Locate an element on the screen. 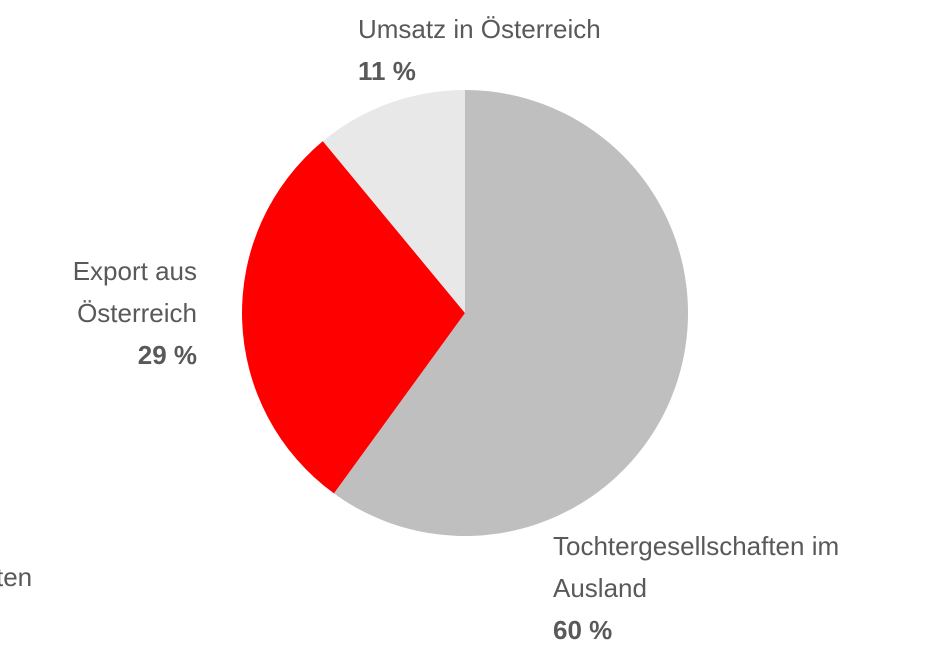 This screenshot has width=939, height=651. slice-label: Export aus Österreich 29 % is located at coordinates (107, 313).